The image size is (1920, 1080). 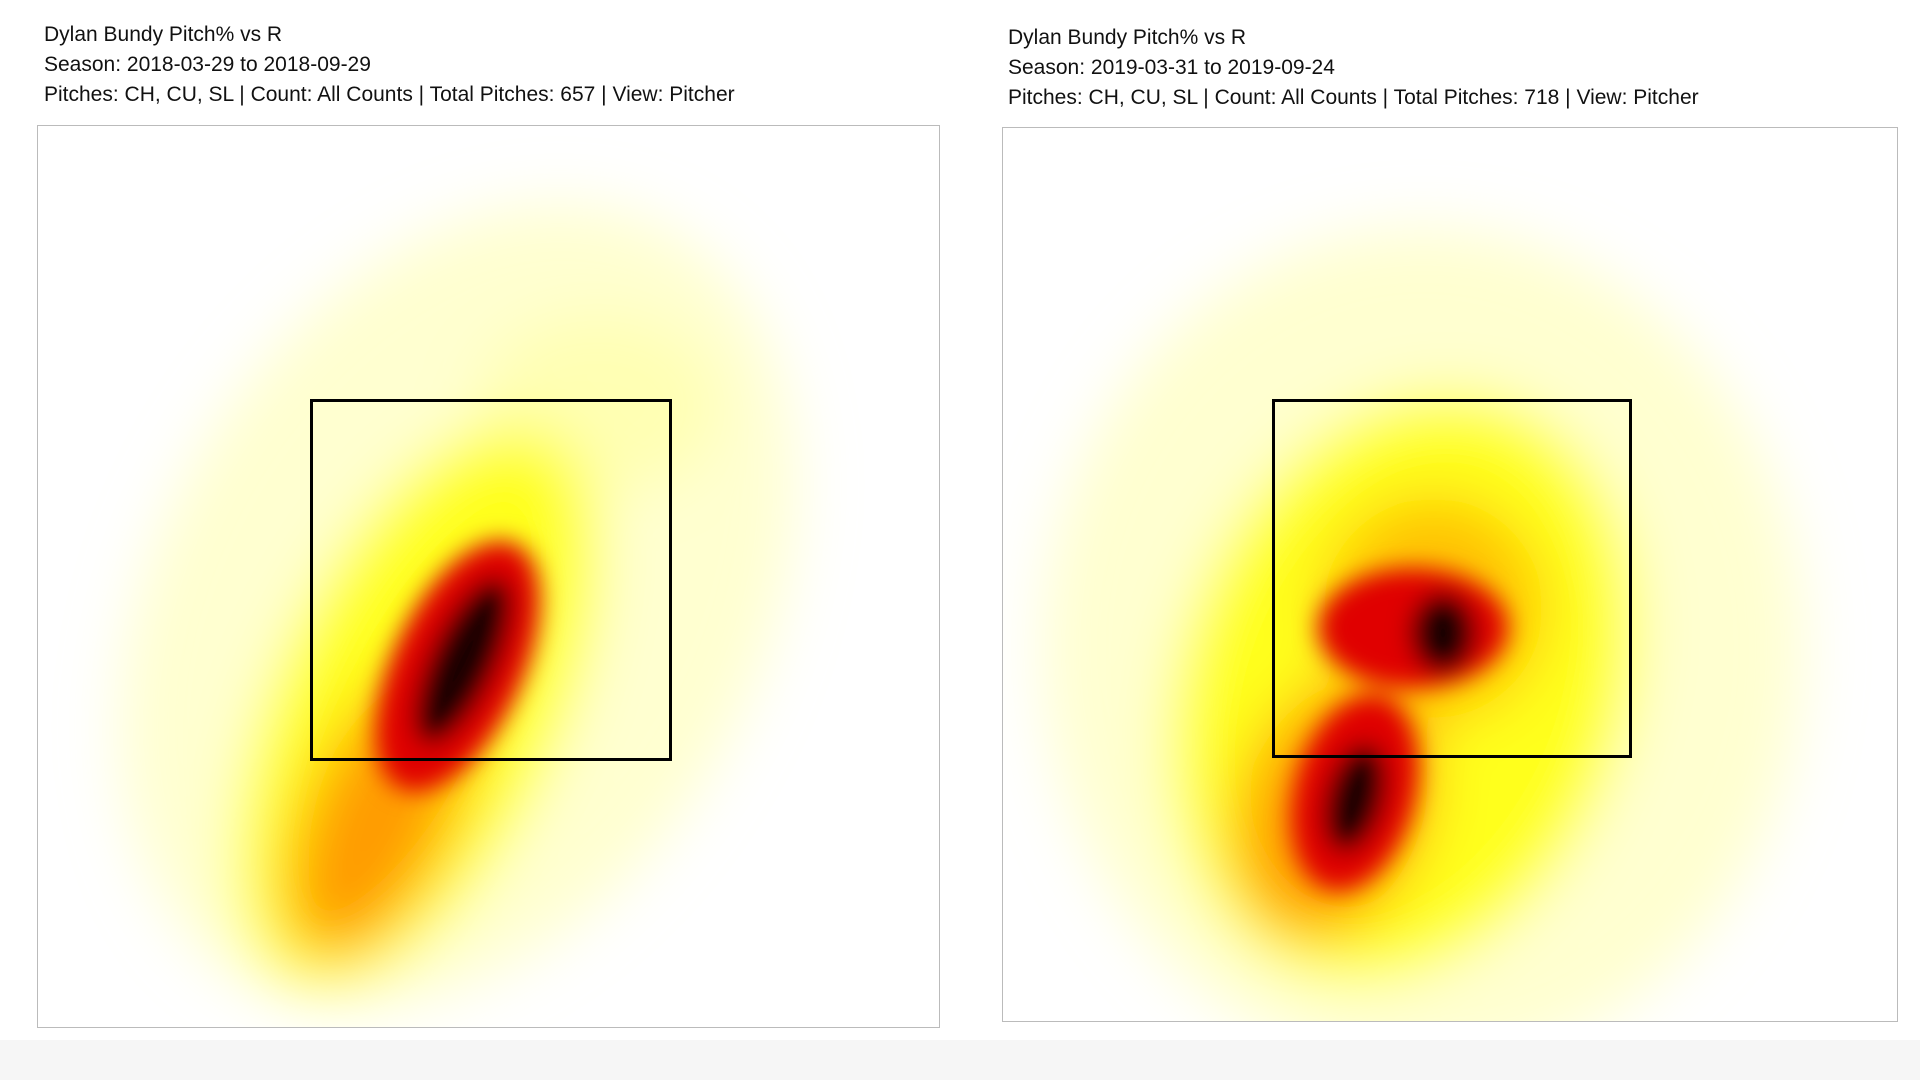 What do you see at coordinates (1171, 67) in the screenshot?
I see `season: Season: 2019-03-31 to 2019-09-24` at bounding box center [1171, 67].